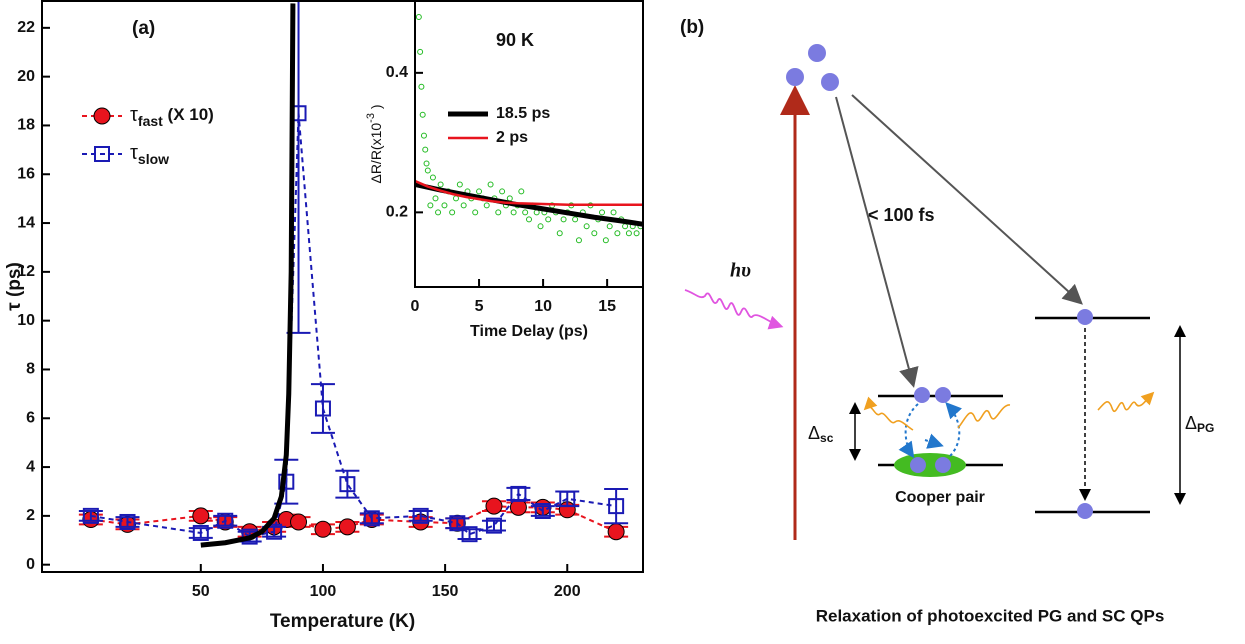 Image resolution: width=1245 pixels, height=644 pixels. Describe the element at coordinates (26, 222) in the screenshot. I see `y-tick-label: 14` at that location.